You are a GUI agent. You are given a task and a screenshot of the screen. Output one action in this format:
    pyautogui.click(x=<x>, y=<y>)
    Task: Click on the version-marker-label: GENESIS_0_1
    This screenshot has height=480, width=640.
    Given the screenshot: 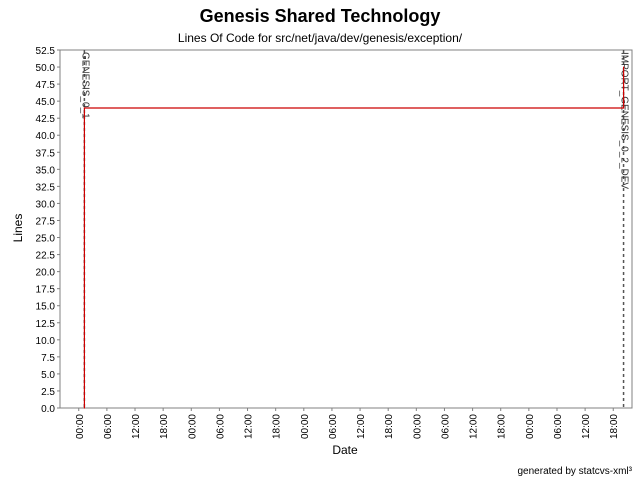 What is the action you would take?
    pyautogui.click(x=84, y=85)
    